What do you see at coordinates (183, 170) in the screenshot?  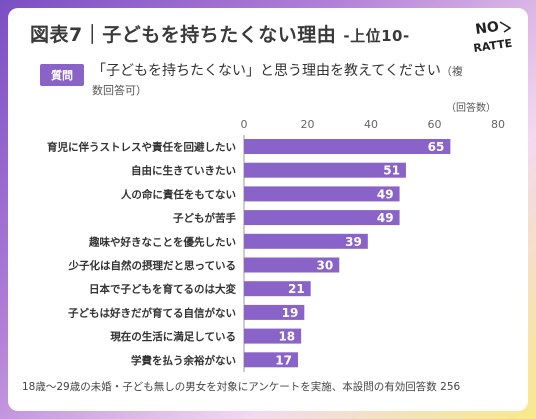 I see `category-label: 自由に生きていきたい` at bounding box center [183, 170].